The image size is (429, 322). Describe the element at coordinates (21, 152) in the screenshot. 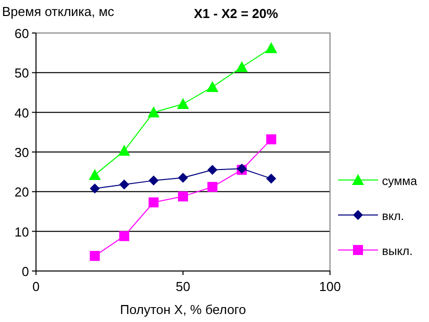

I see `y-tick-label: 30` at that location.